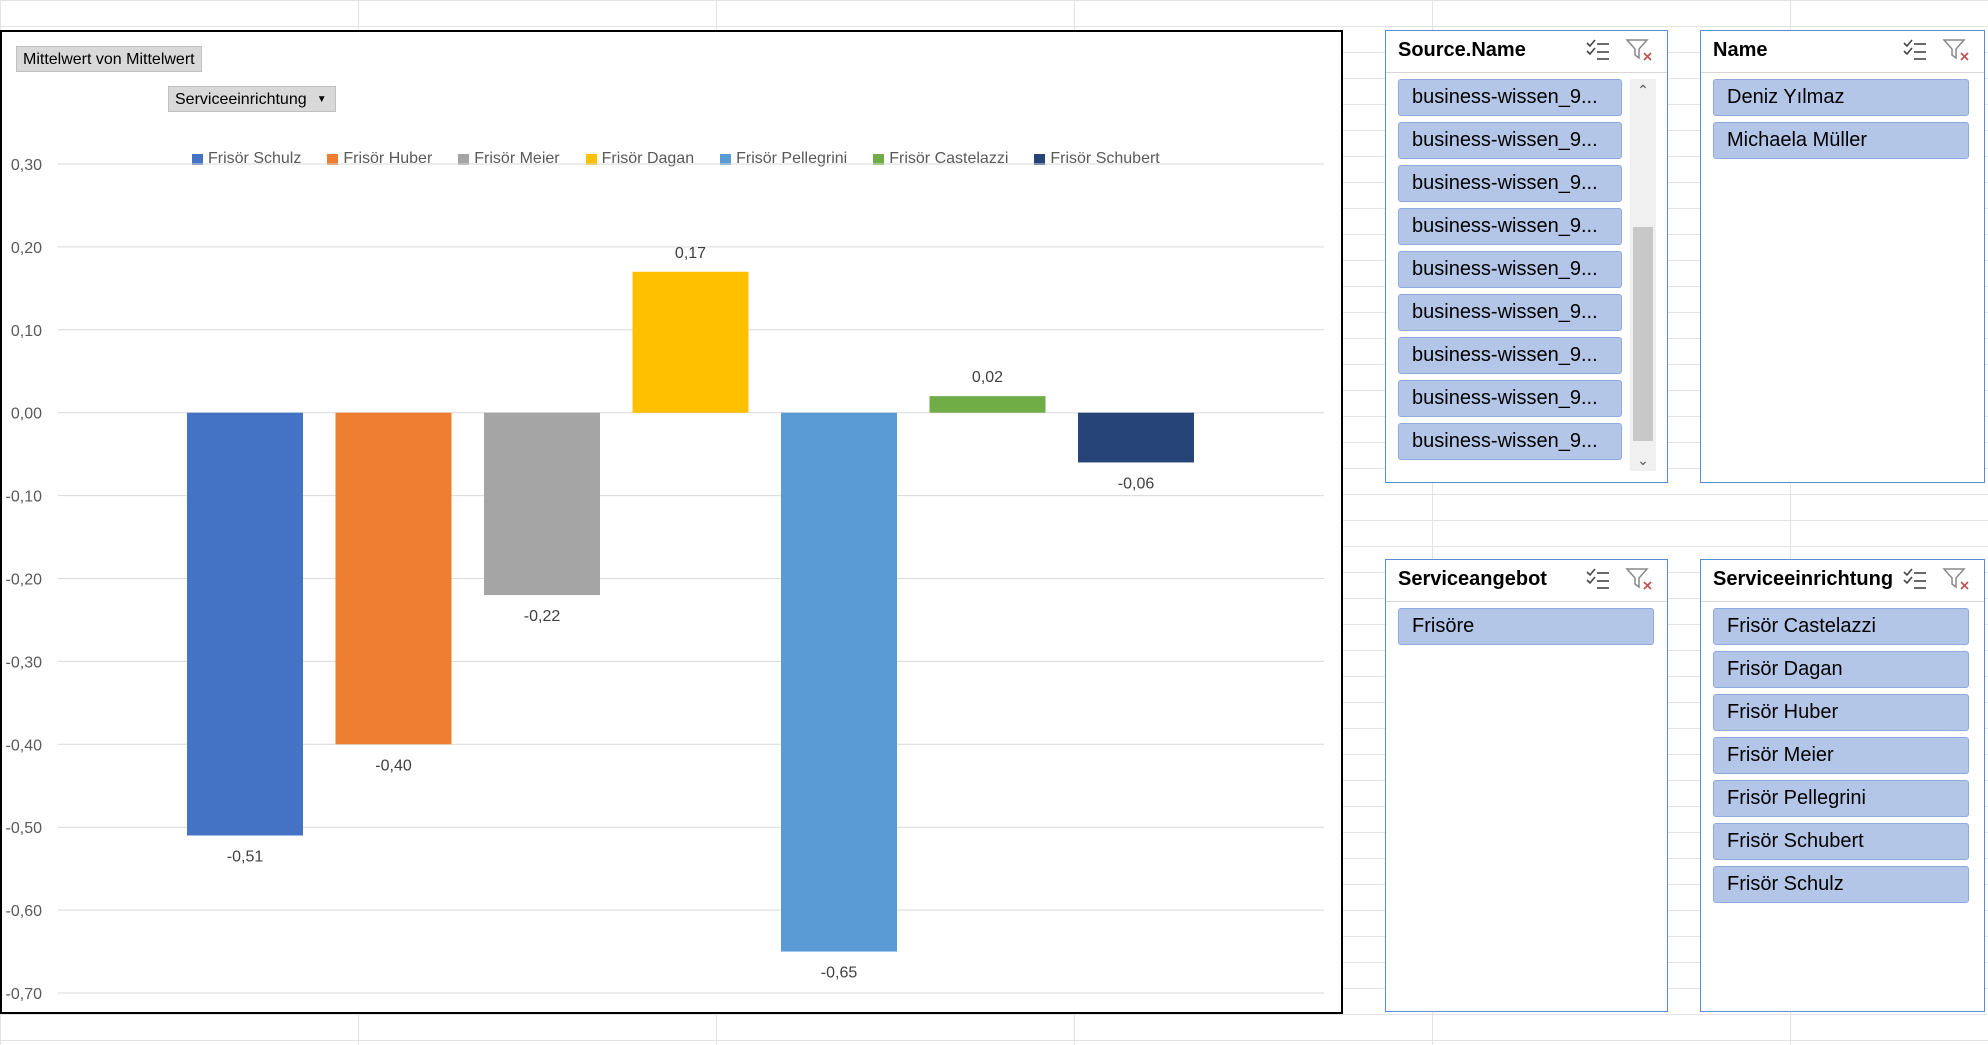  What do you see at coordinates (24, 580) in the screenshot?
I see `y-tick-label: -0,20` at bounding box center [24, 580].